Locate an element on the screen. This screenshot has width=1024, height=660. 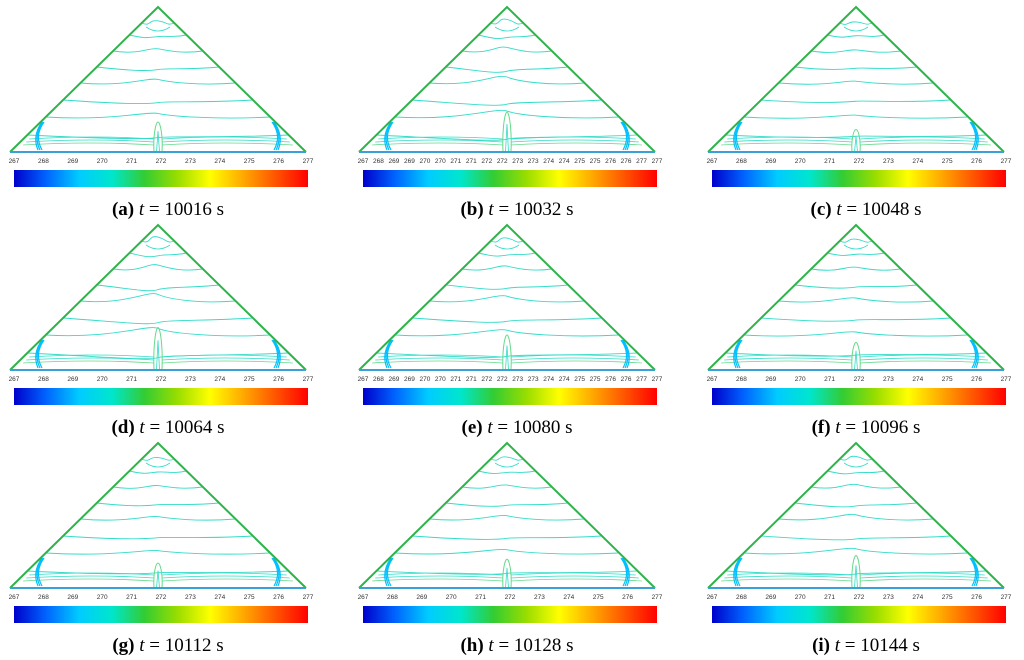
panel-label: (f) is located at coordinates (821, 427).